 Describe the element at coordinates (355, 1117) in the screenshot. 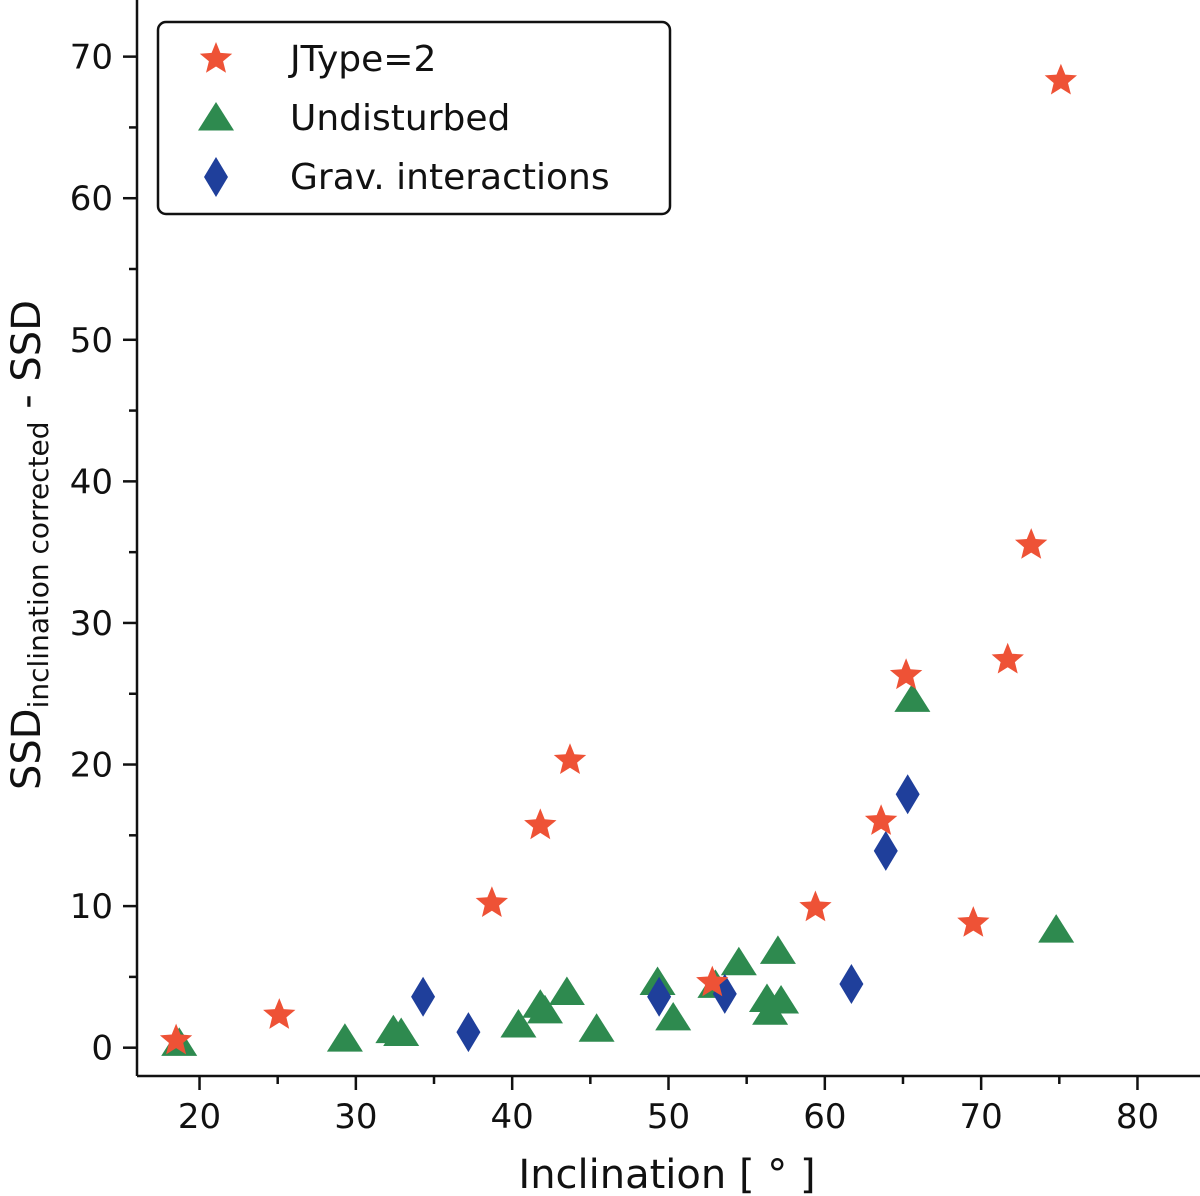

I see `x-tick-label: 30` at that location.